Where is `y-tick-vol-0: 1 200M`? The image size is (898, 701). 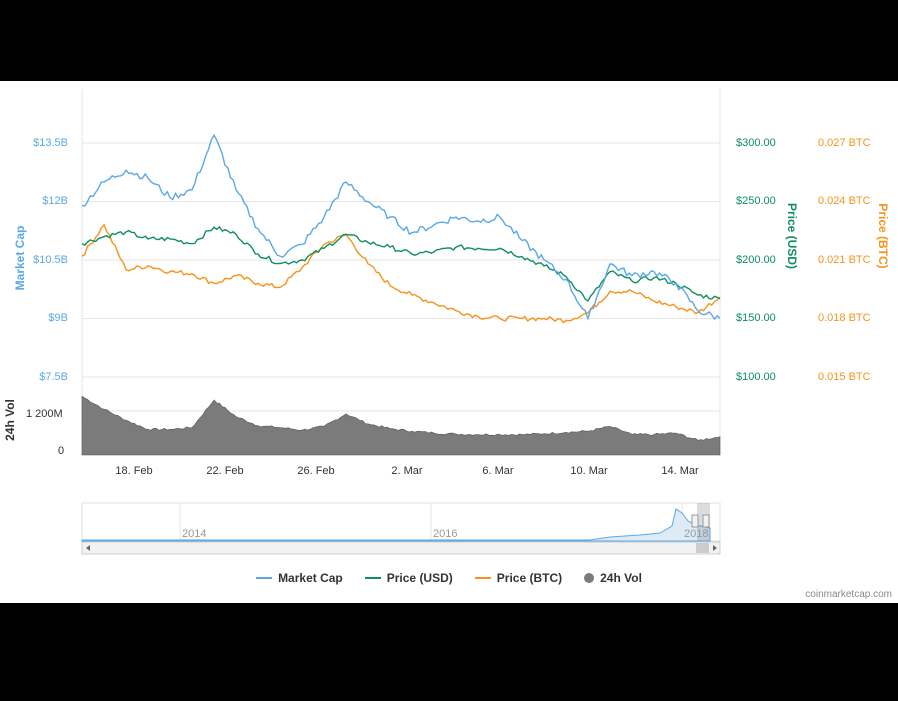 y-tick-vol-0: 1 200M is located at coordinates (44, 414).